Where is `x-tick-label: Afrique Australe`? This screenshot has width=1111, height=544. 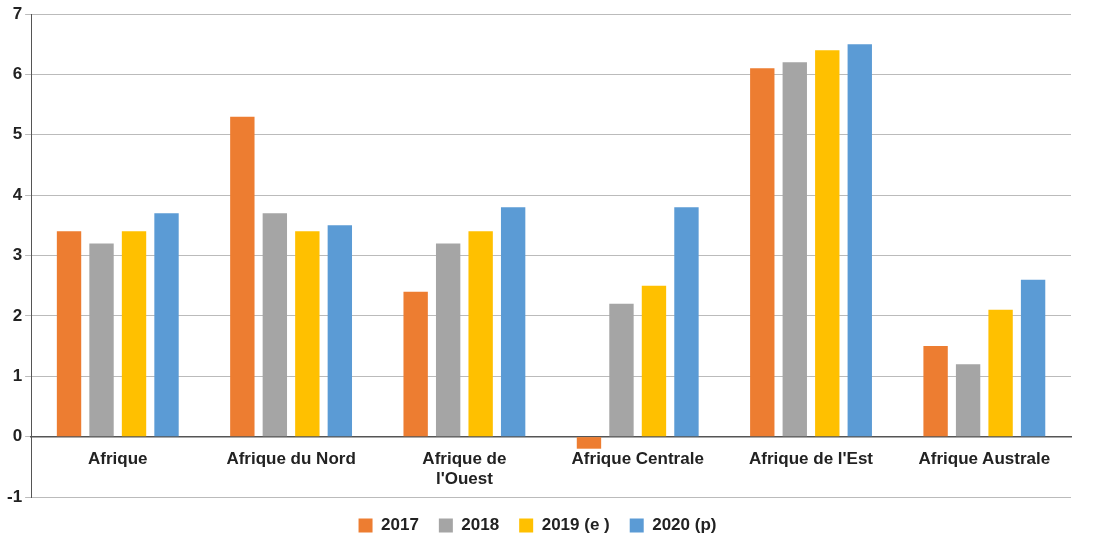
x-tick-label: Afrique Australe is located at coordinates (984, 458).